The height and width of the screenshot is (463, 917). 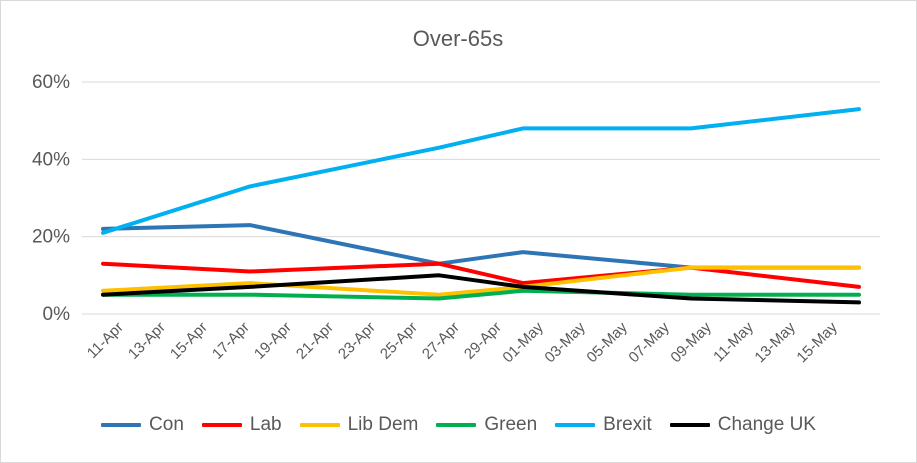 I want to click on y-axis: 0% 20% 40% 60%, so click(x=51, y=198).